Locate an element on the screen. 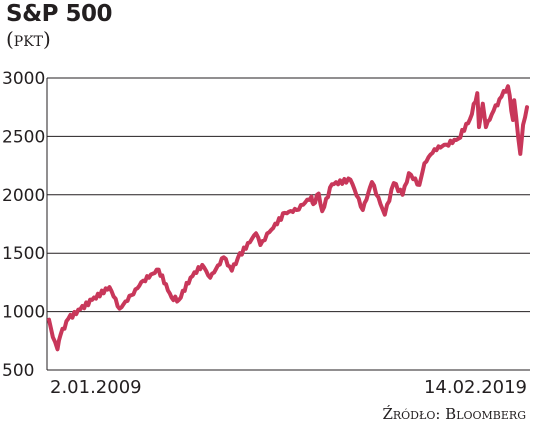 The image size is (536, 428). y-tick-label-2500: 2500 is located at coordinates (23, 137).